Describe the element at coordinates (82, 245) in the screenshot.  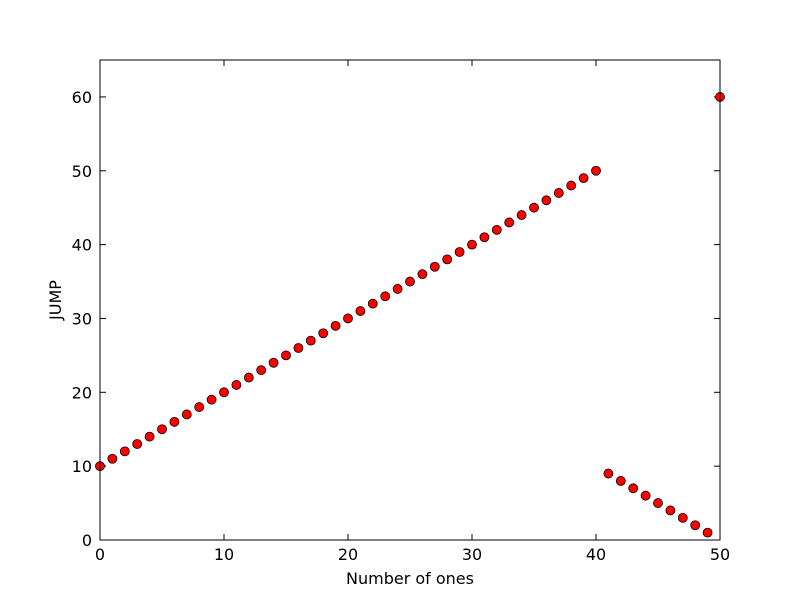
I see `y-tick-label: 40` at that location.